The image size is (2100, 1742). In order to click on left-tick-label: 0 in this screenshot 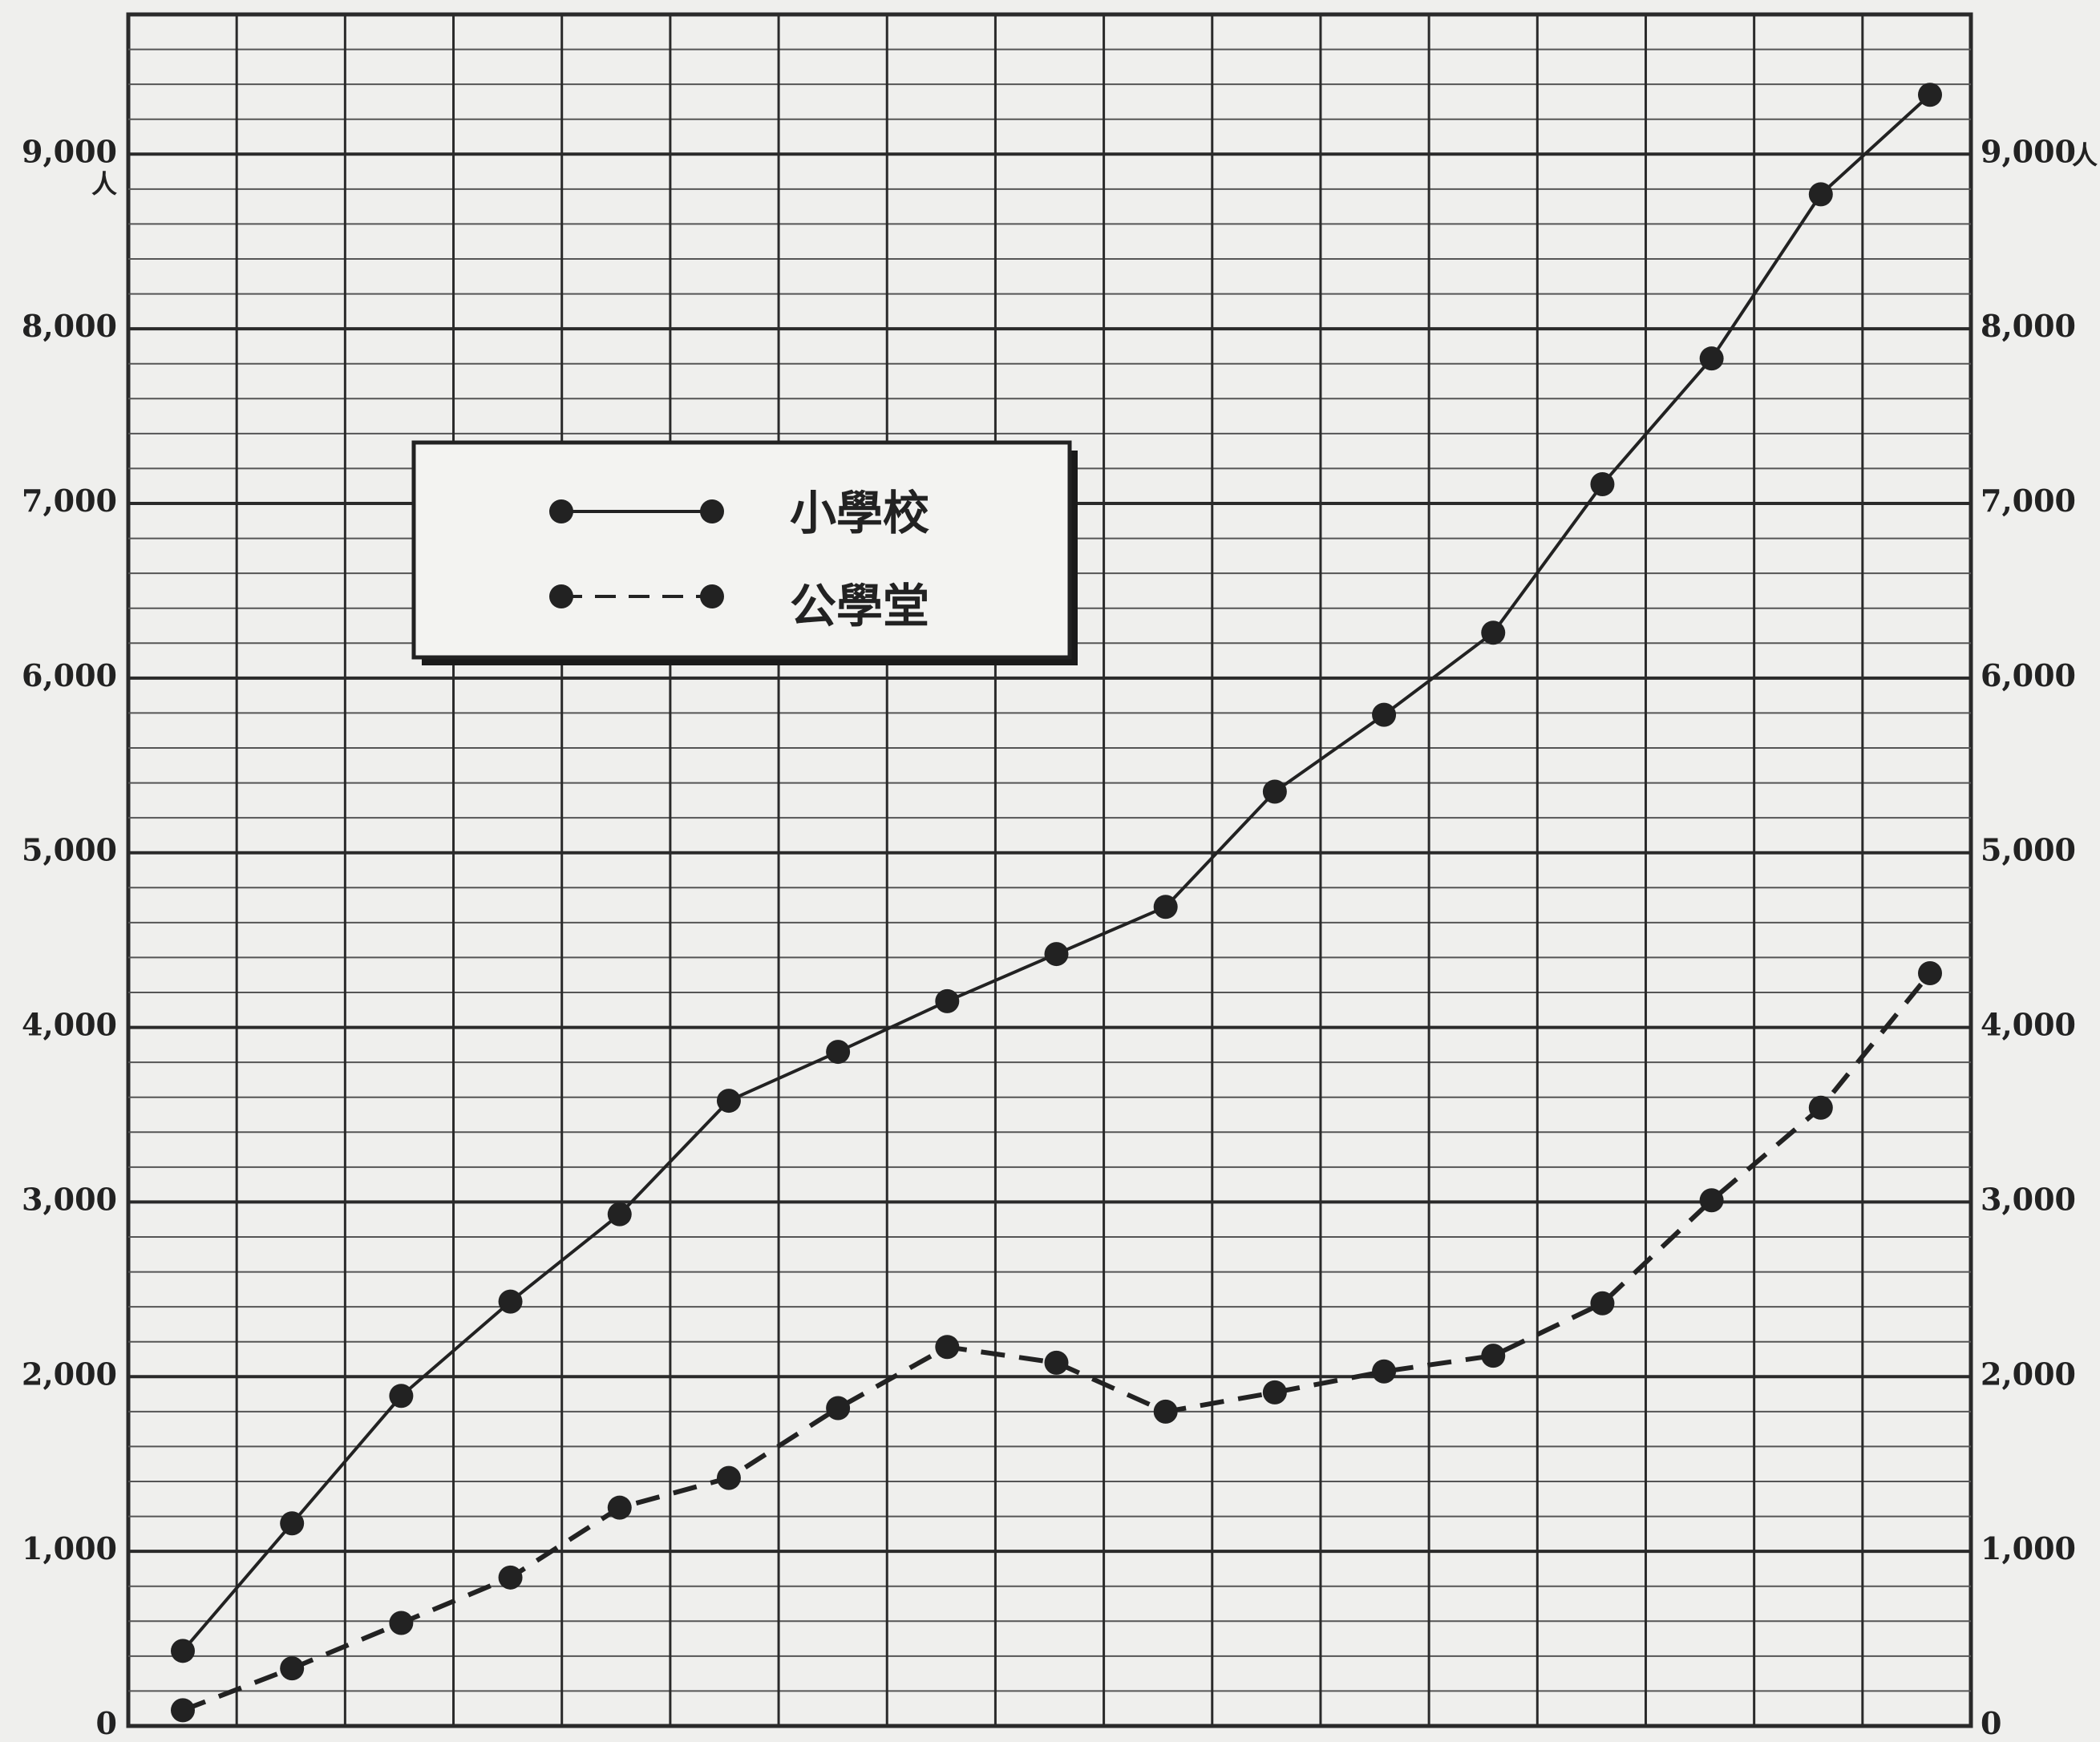, I will do `click(106, 1723)`.